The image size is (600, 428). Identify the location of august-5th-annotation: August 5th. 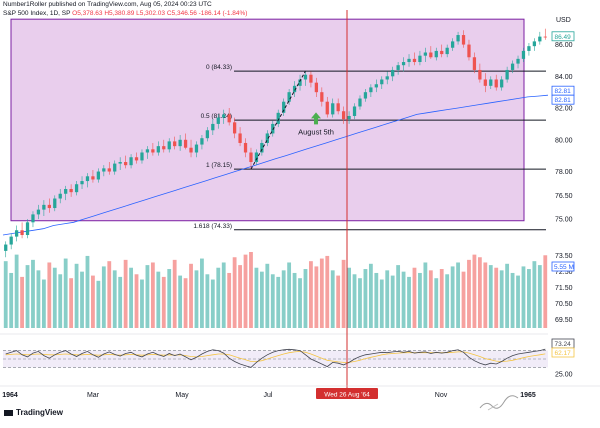
(316, 124).